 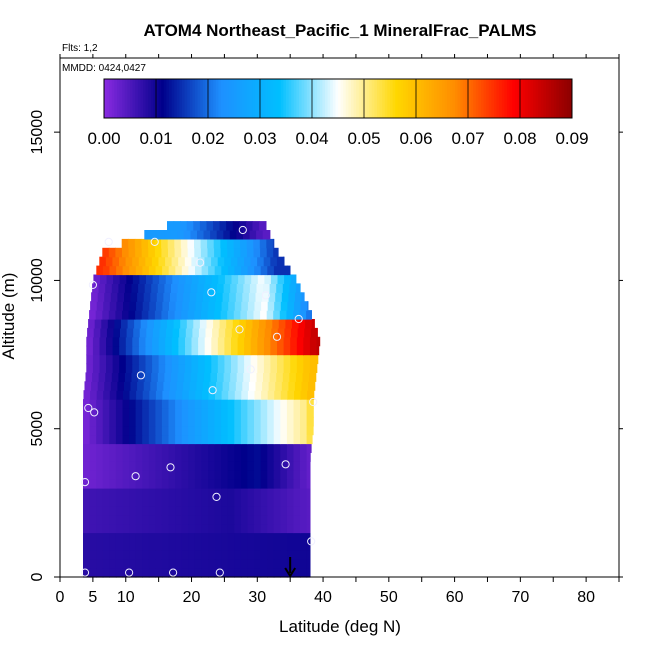 What do you see at coordinates (103, 138) in the screenshot?
I see `colorbar-tick-label: 0.00` at bounding box center [103, 138].